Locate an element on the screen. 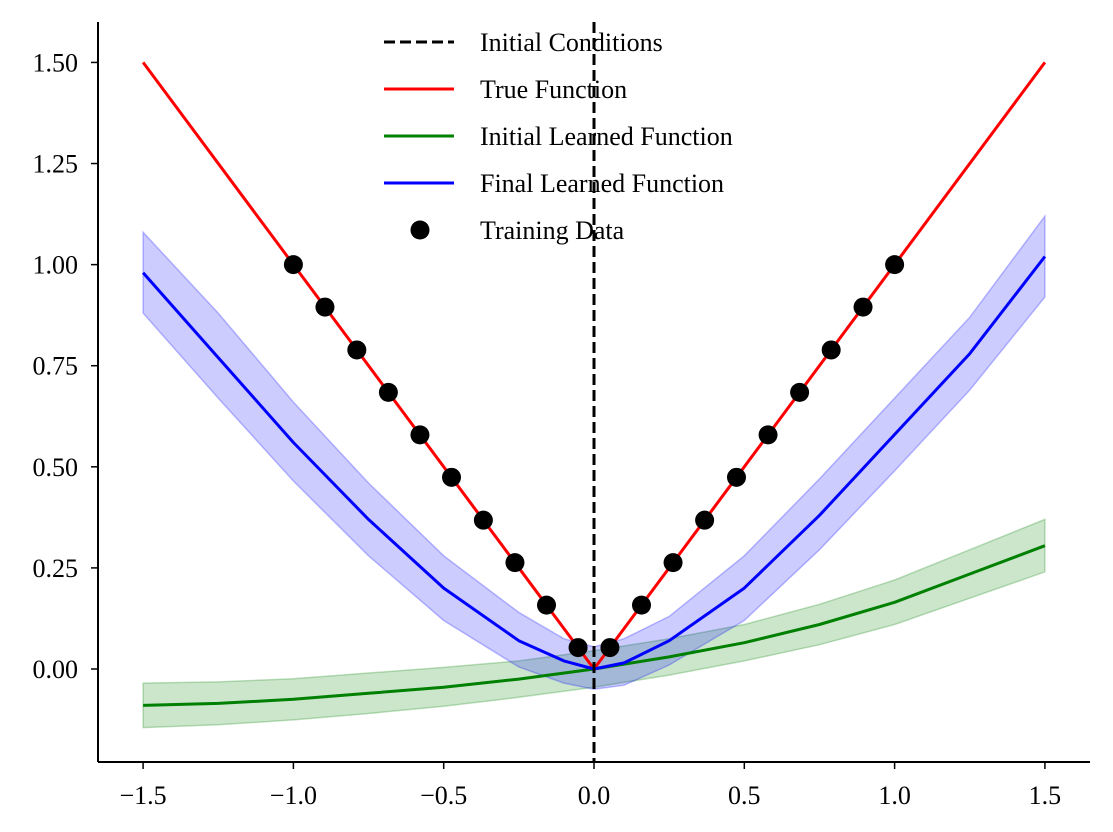 The image size is (1113, 832). y-tick-label: 0.50 is located at coordinates (56, 467).